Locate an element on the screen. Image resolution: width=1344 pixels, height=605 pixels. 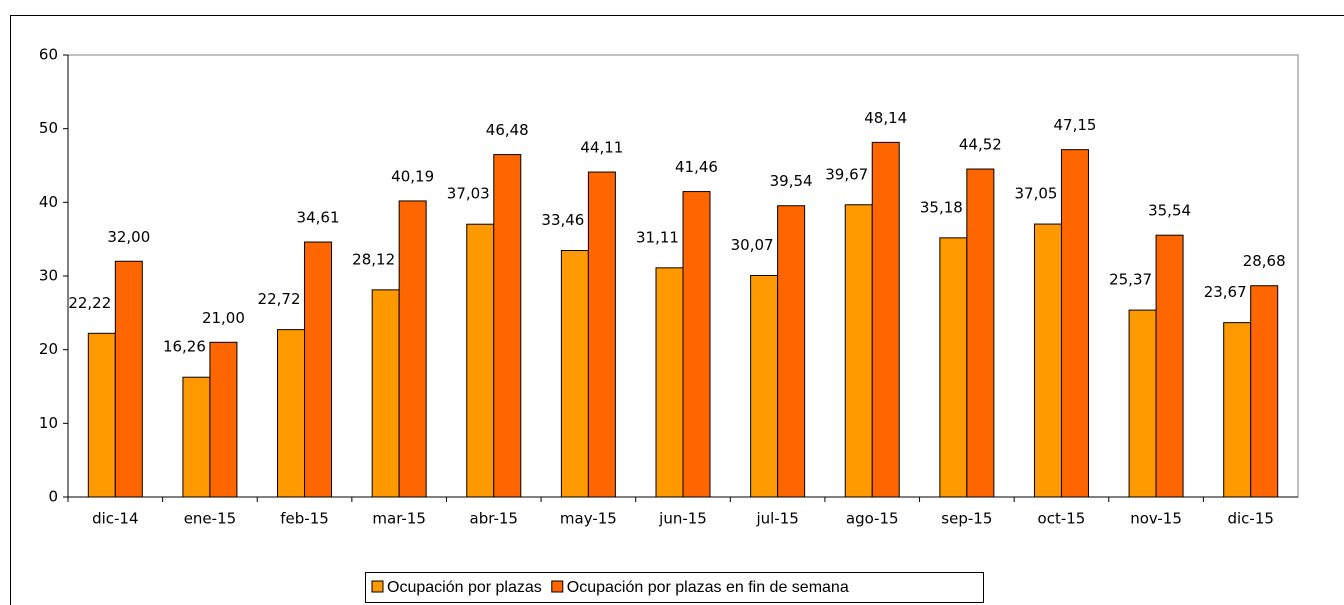
x-tick-label: jul-15 is located at coordinates (776, 519).